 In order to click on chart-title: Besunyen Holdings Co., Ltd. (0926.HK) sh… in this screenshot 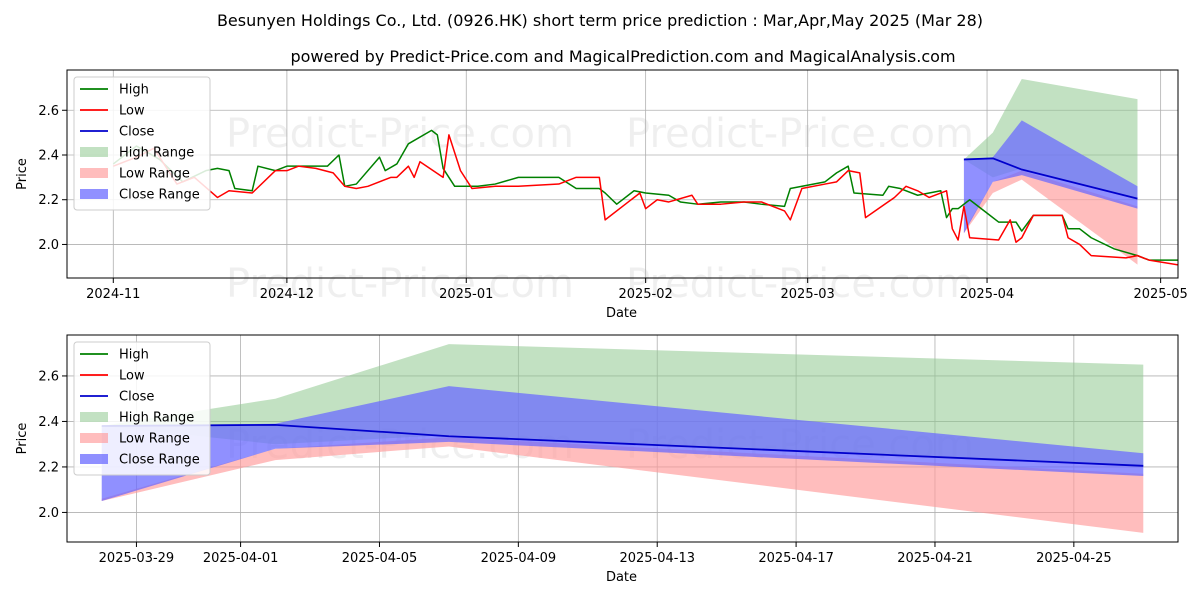, I will do `click(600, 20)`.